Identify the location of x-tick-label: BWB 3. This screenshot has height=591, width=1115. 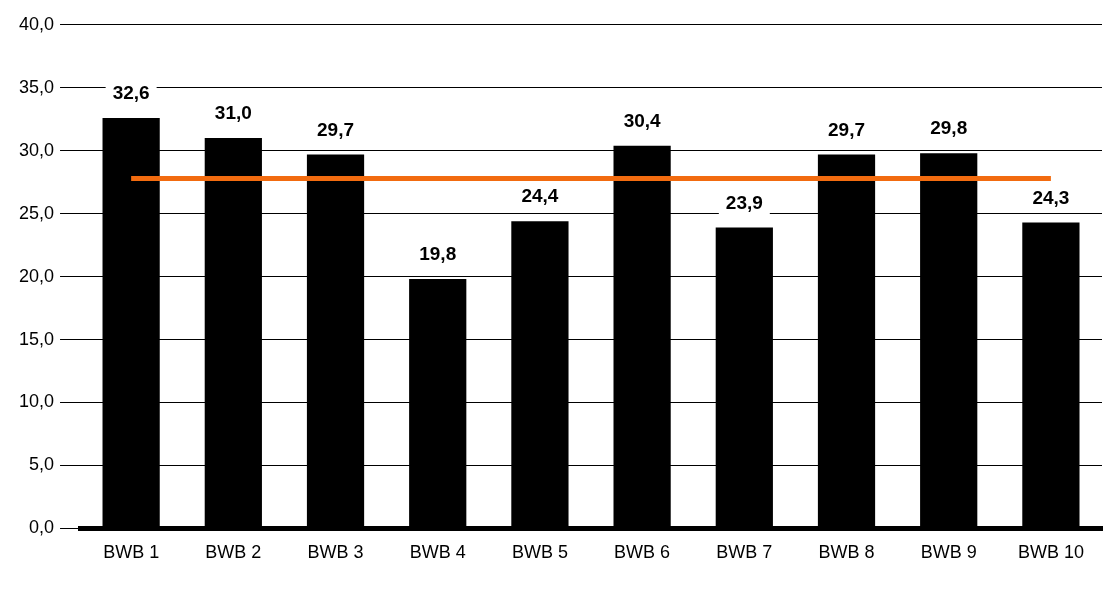
(335, 552).